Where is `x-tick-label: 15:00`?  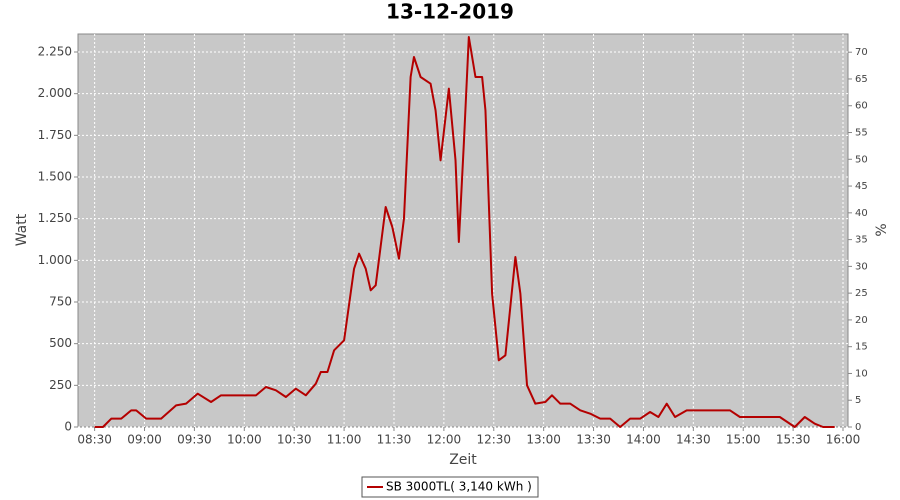 x-tick-label: 15:00 is located at coordinates (743, 440).